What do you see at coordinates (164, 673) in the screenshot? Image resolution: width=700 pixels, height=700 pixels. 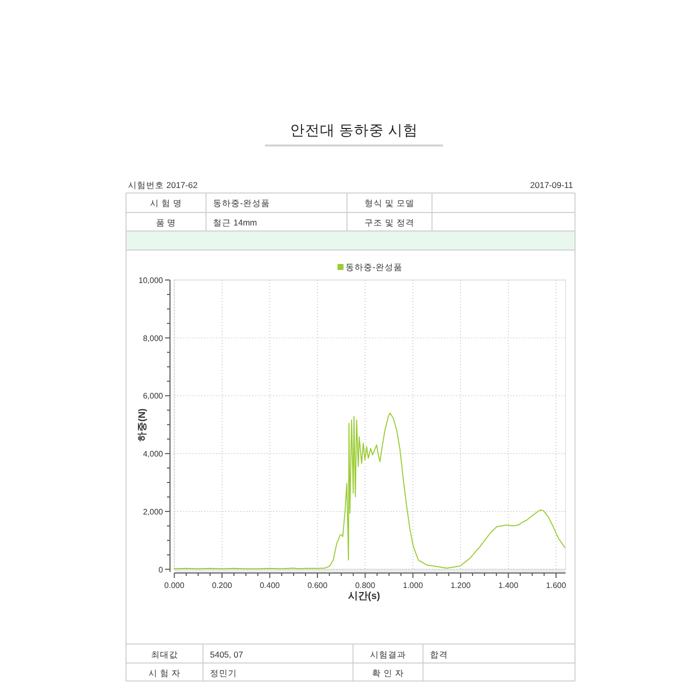 I see `annotation: 시 험 자` at bounding box center [164, 673].